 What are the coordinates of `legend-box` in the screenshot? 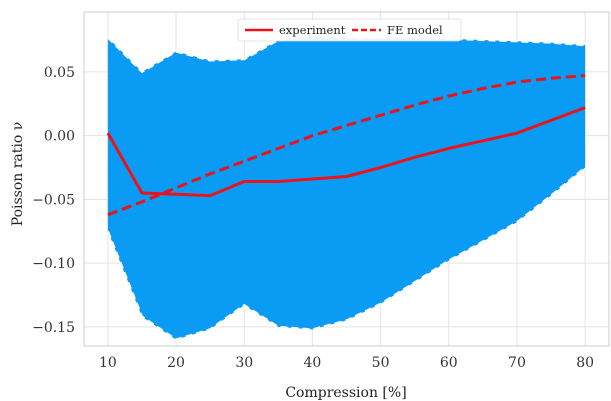 It's located at (349, 30).